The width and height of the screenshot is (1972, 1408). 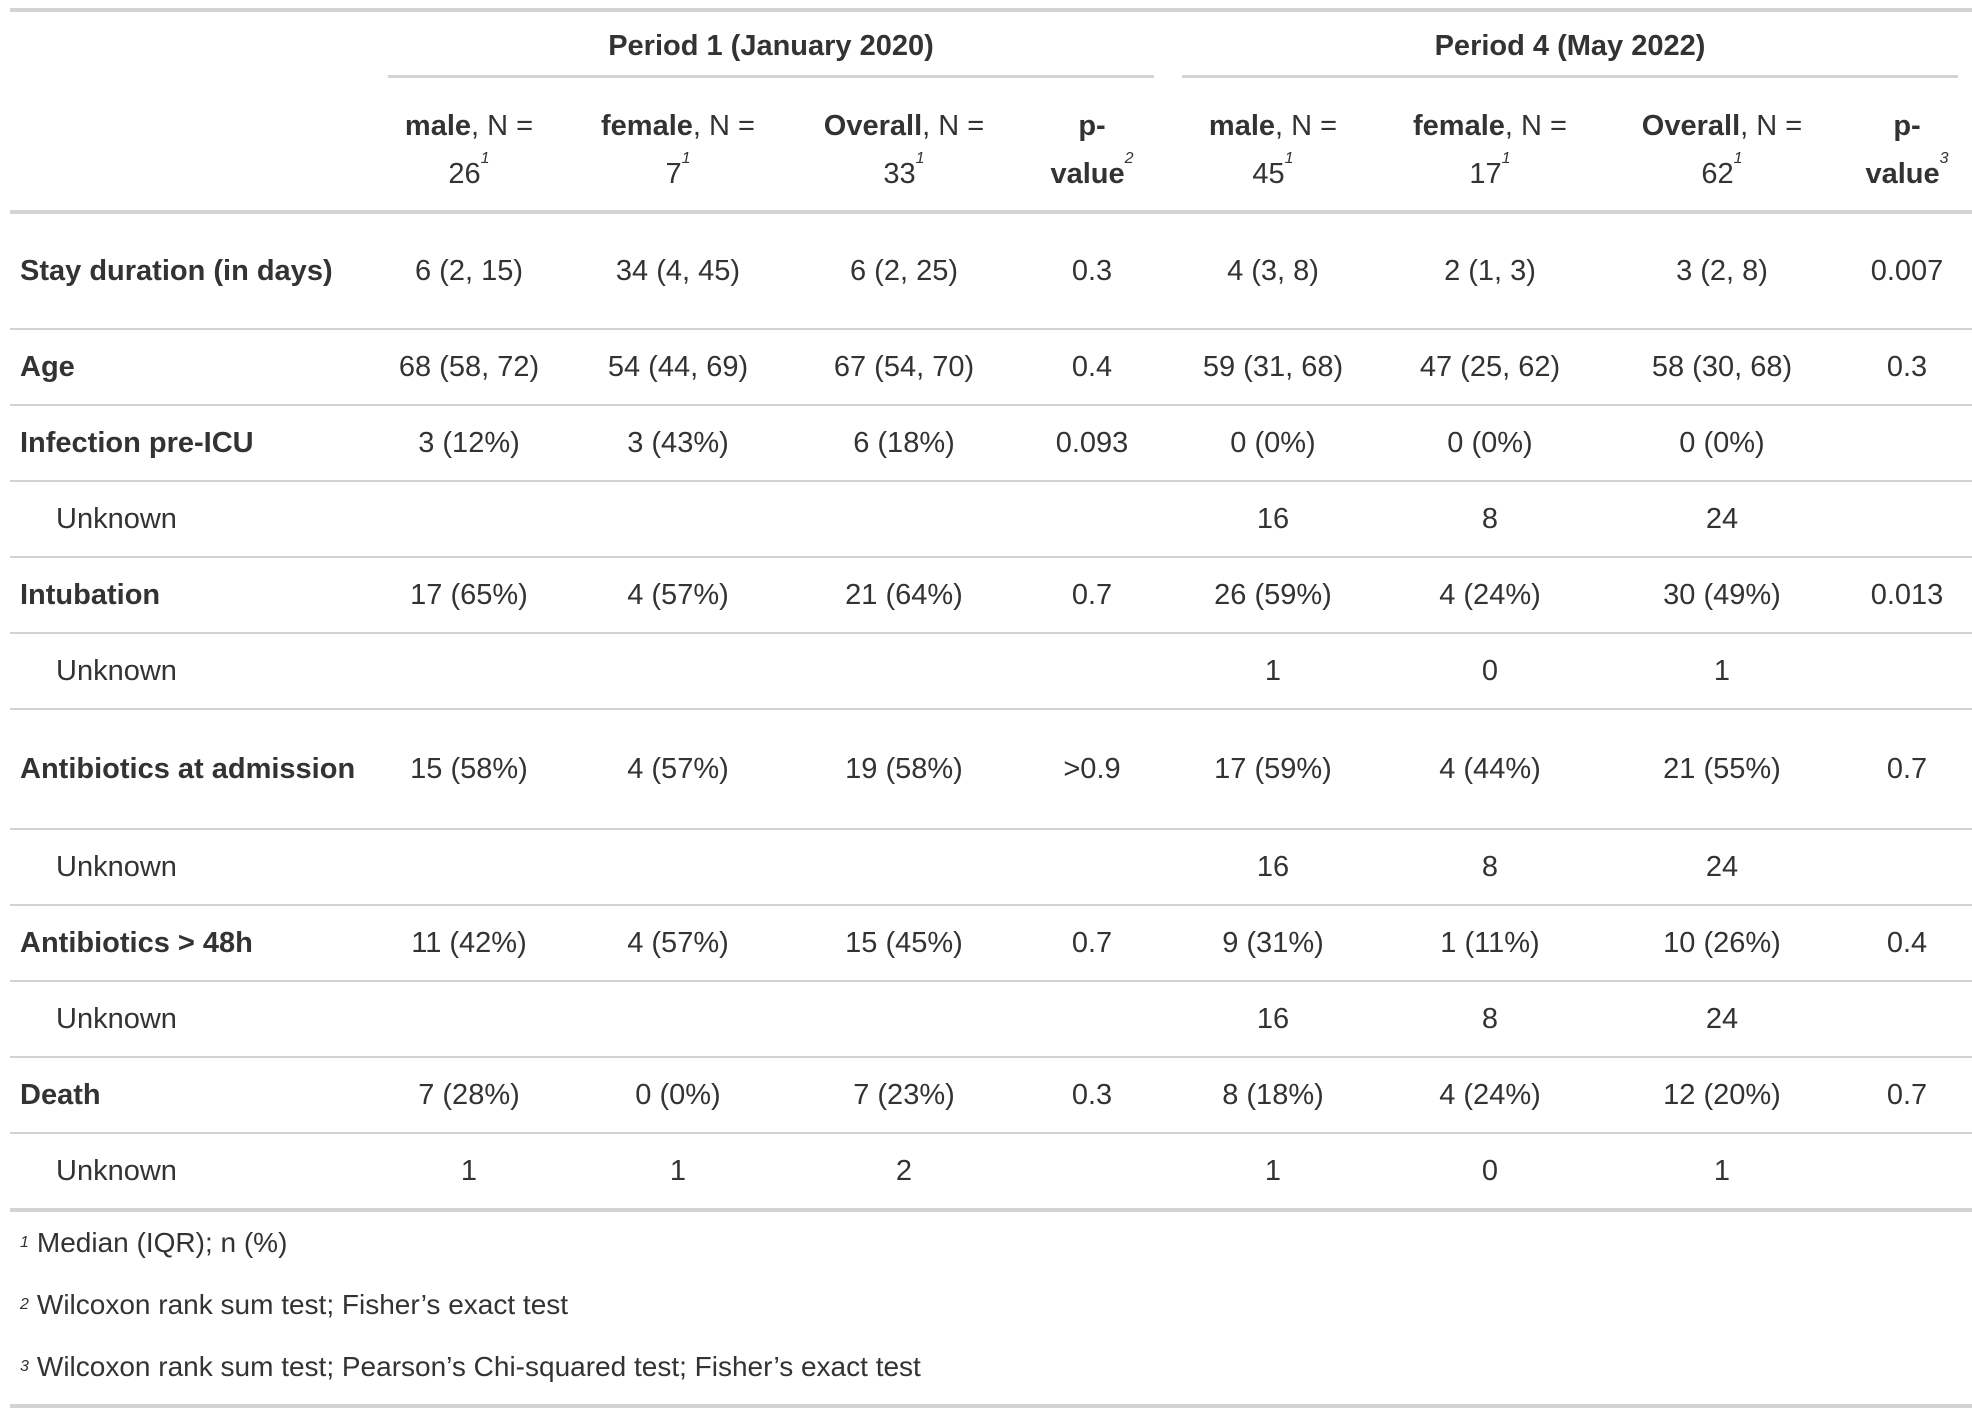 What do you see at coordinates (192, 595) in the screenshot?
I see `row-label: Intubation` at bounding box center [192, 595].